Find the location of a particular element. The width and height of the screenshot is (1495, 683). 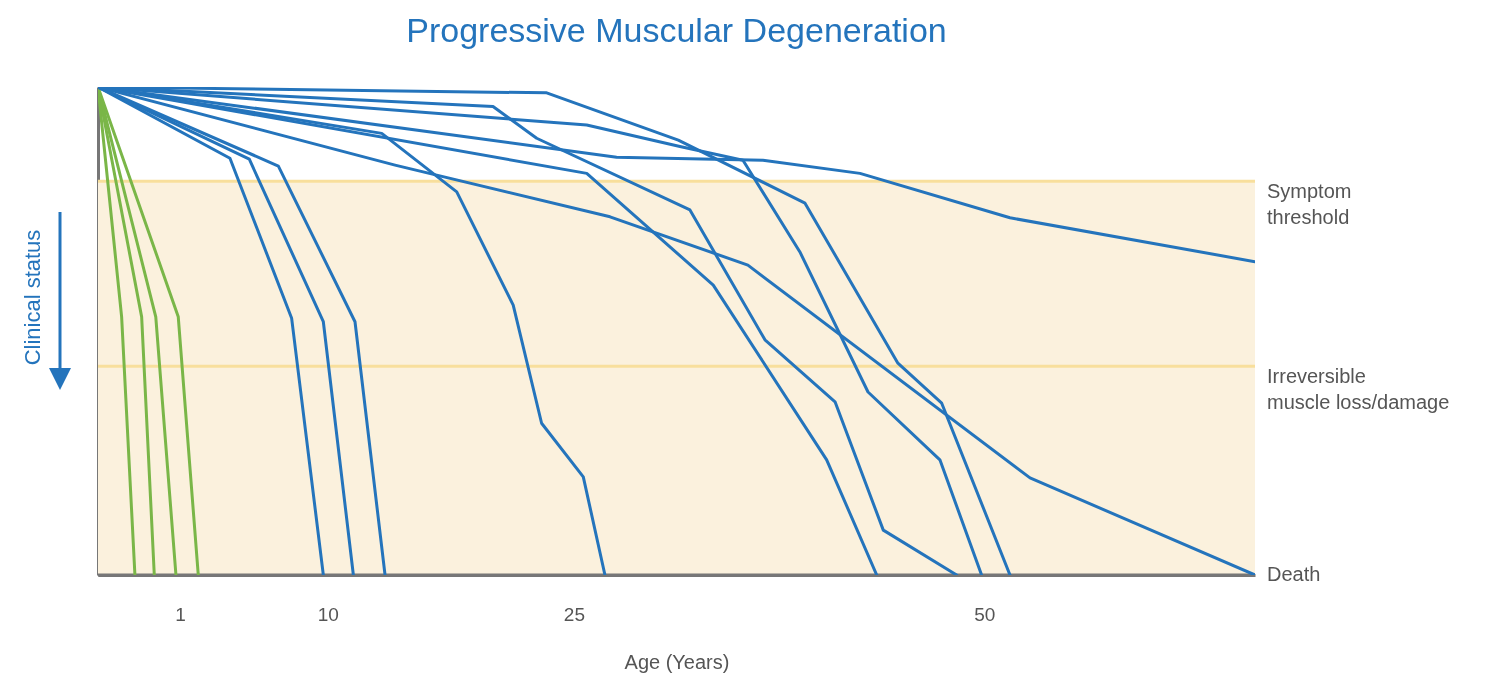

x-tick-label: 50 is located at coordinates (985, 614).